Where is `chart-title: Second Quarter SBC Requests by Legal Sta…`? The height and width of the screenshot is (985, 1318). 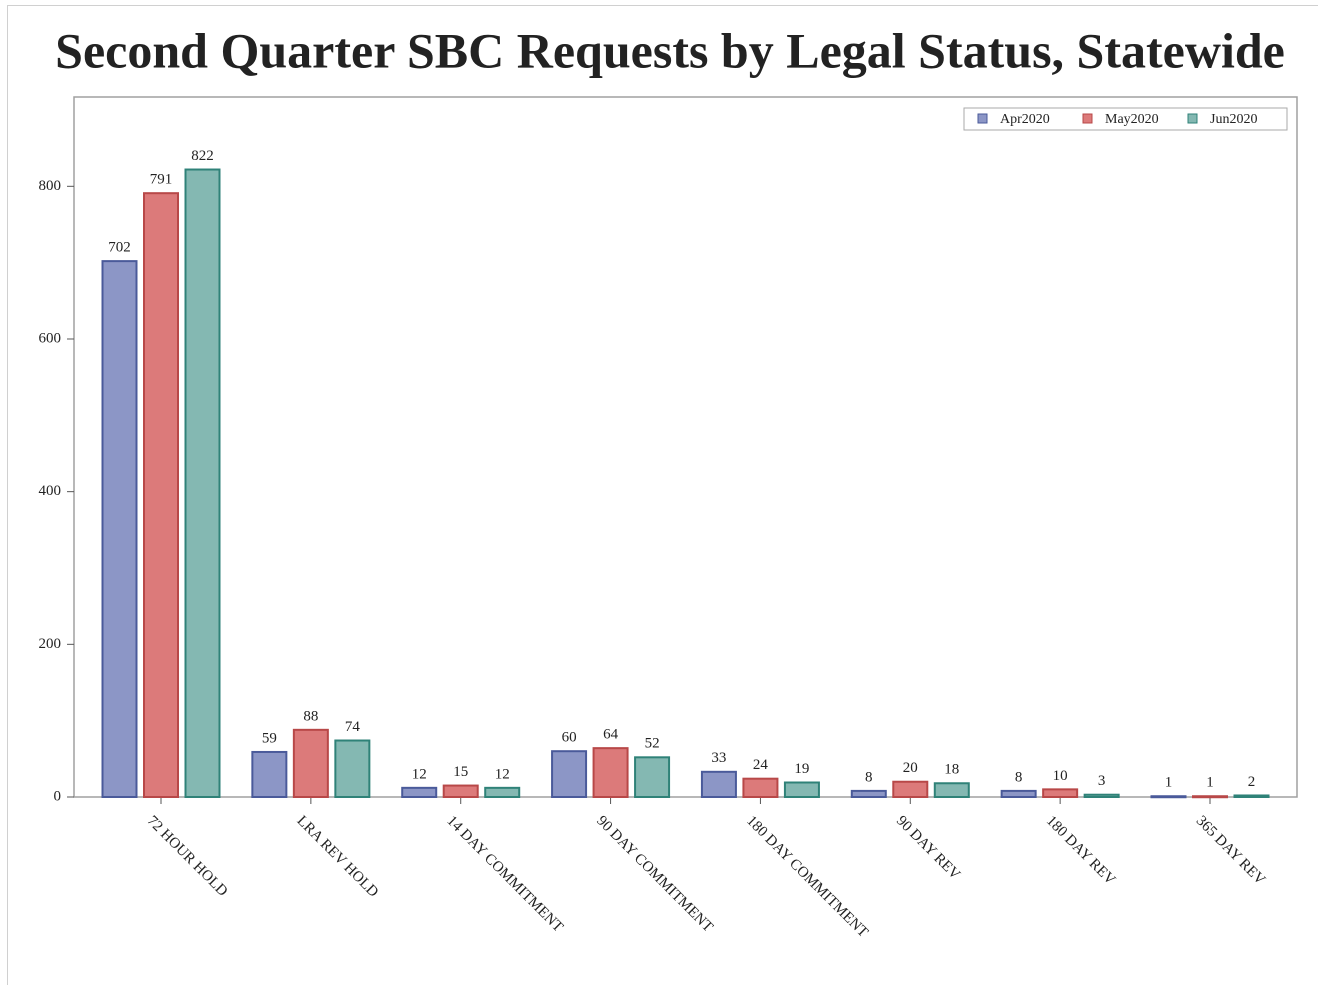
chart-title: Second Quarter SBC Requests by Legal Sta… is located at coordinates (670, 50).